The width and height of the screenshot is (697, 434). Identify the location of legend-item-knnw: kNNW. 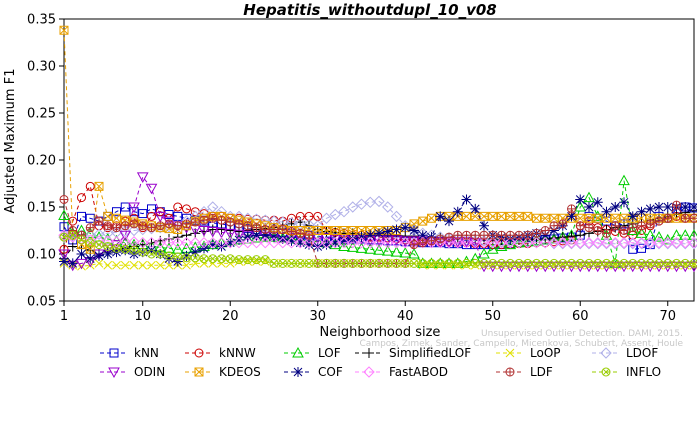
(220, 353).